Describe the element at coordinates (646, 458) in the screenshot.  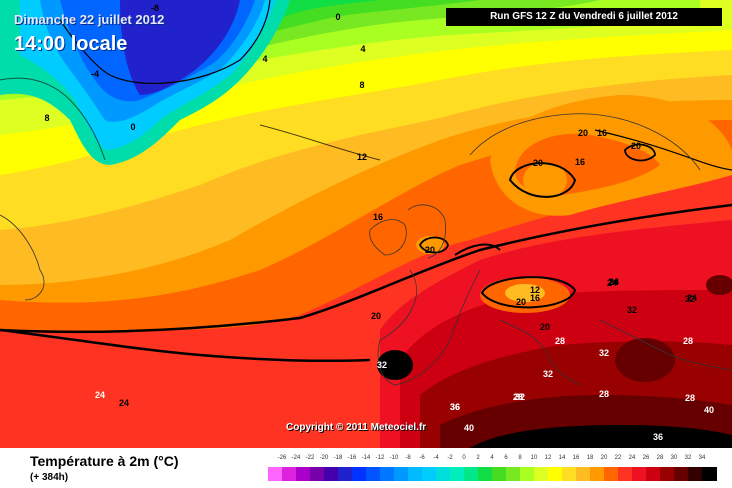
I see `scale-tick-label: 26` at that location.